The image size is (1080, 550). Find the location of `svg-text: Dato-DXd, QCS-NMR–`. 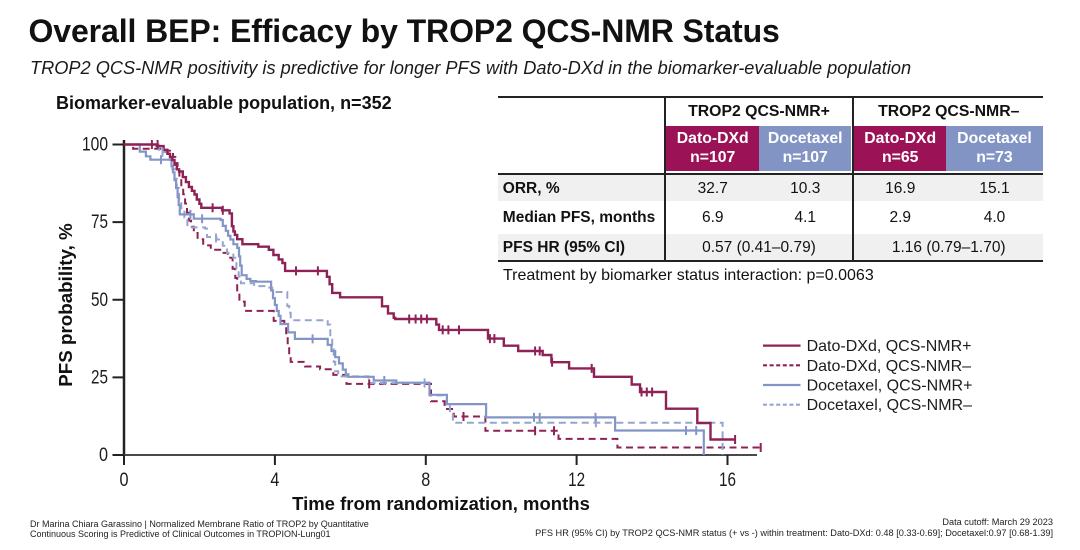

svg-text: Dato-DXd, QCS-NMR– is located at coordinates (889, 366).